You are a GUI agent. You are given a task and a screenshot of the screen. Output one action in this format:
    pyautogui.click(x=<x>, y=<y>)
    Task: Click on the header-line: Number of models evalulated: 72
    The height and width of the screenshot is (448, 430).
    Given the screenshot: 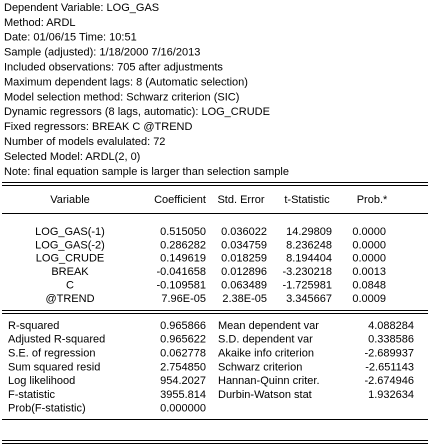 What is the action you would take?
    pyautogui.click(x=84, y=142)
    